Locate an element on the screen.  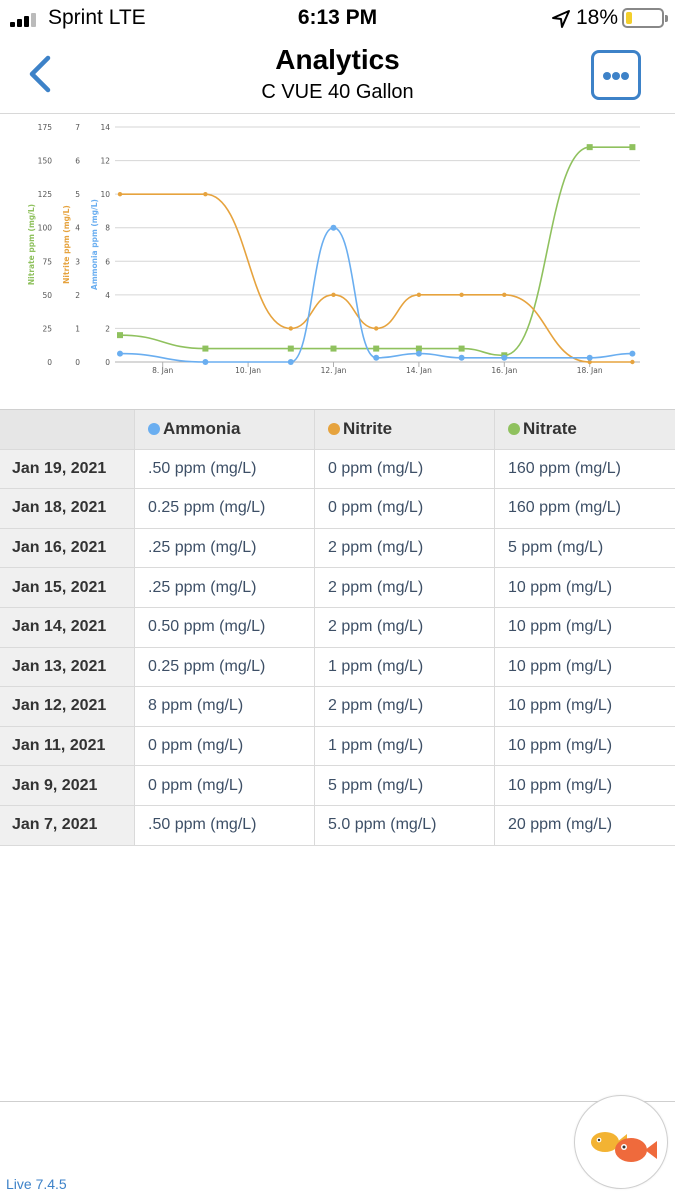
ammonia-dot-icon is located at coordinates (154, 429).